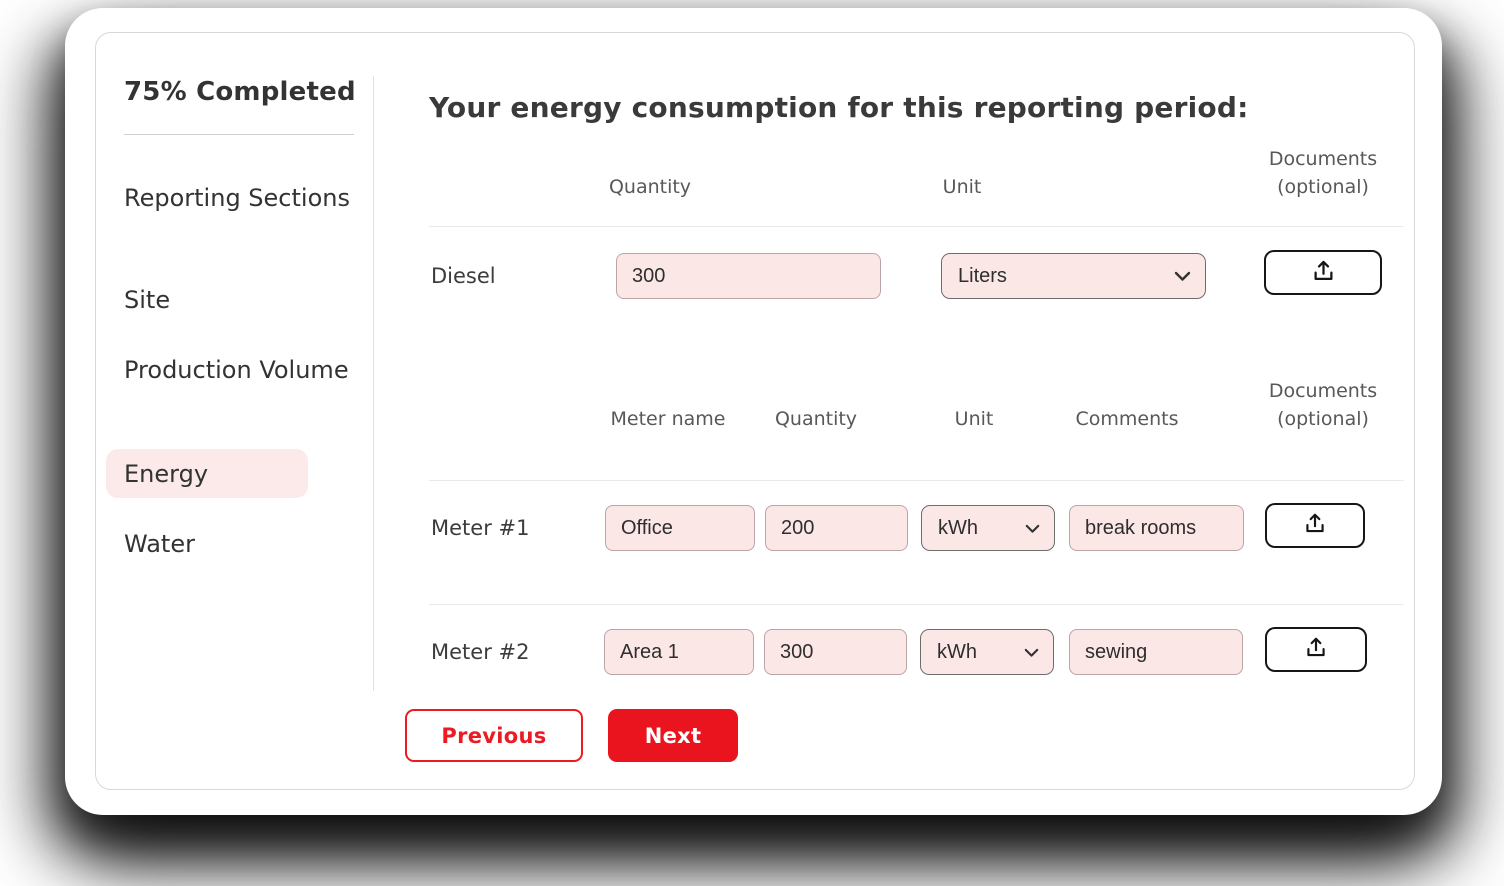  Describe the element at coordinates (680, 528) in the screenshot. I see `meter1-name-input` at that location.